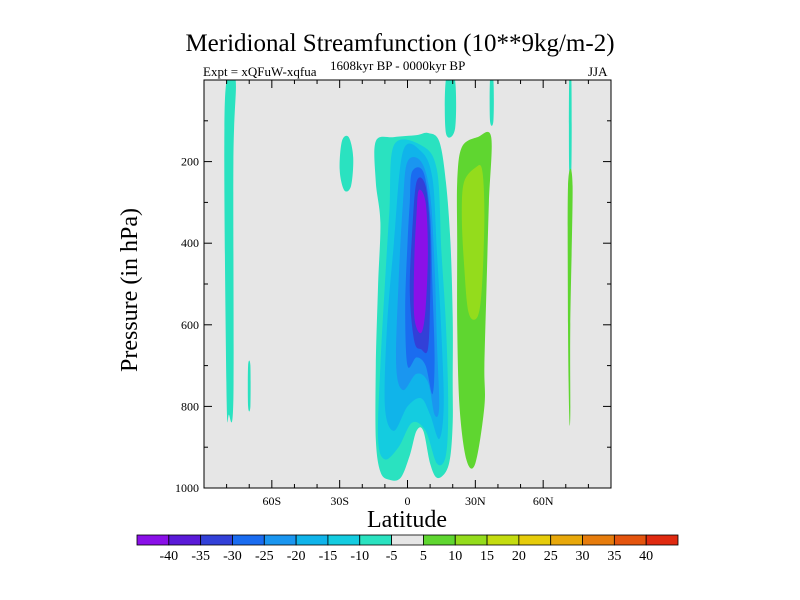  What do you see at coordinates (168, 556) in the screenshot?
I see `colorbar-label: -40` at bounding box center [168, 556].